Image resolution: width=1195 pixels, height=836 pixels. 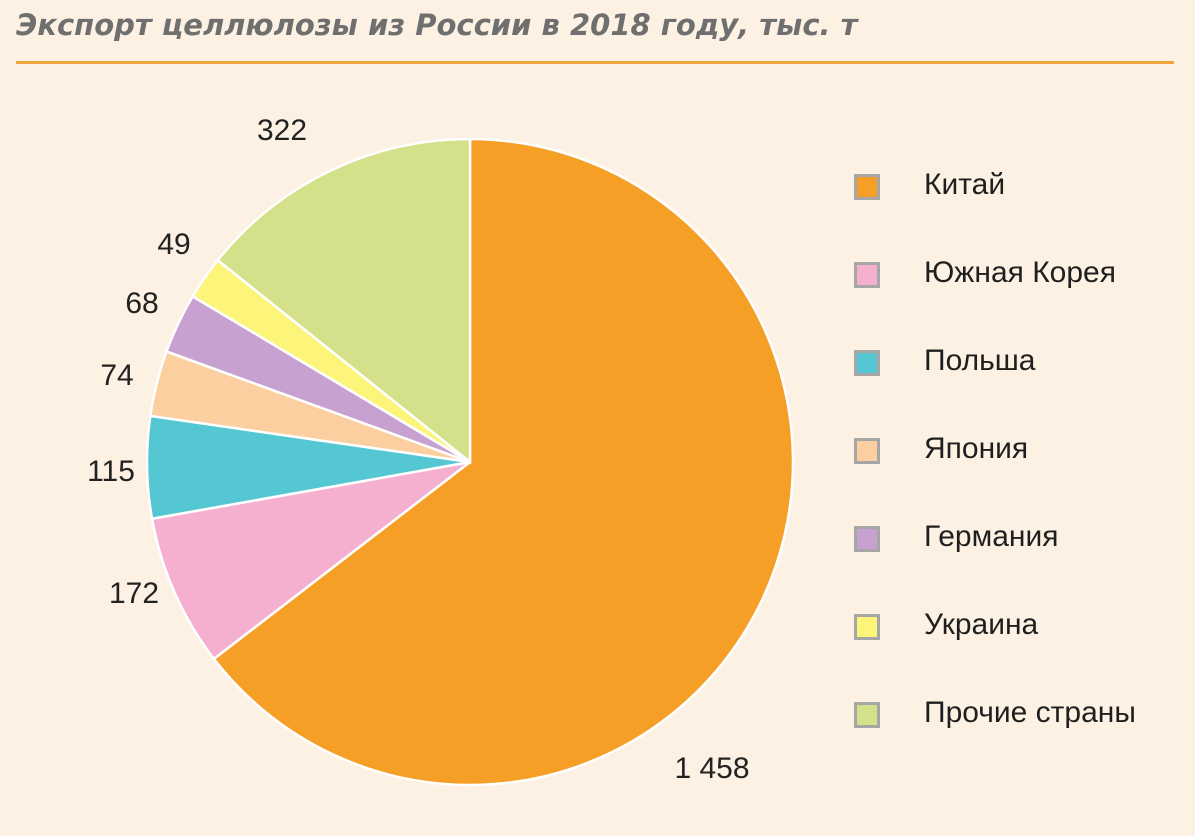 I want to click on legend-item: Китай, so click(x=1019, y=190).